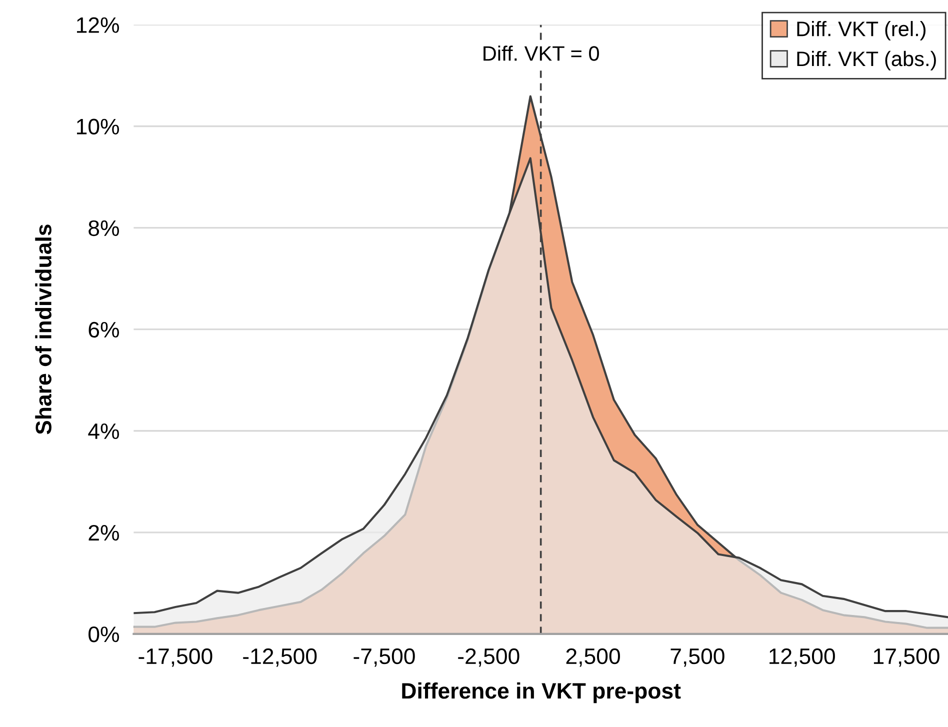 The image size is (948, 727). Describe the element at coordinates (593, 657) in the screenshot. I see `x-tick-label: 2,500` at that location.